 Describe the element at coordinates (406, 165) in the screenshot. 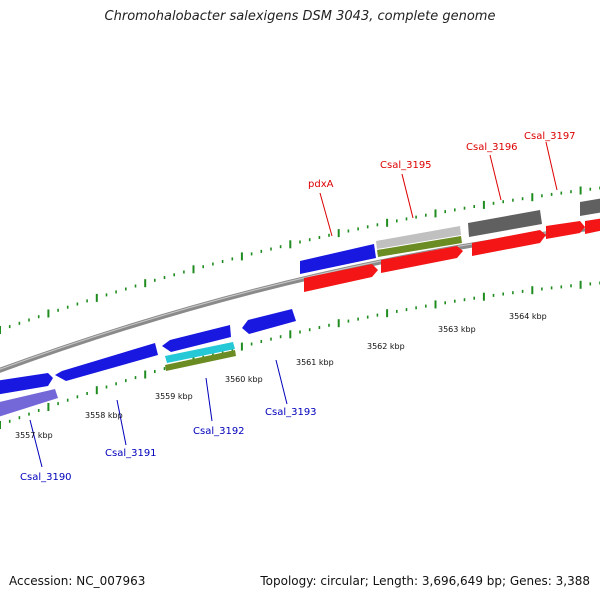

I see `label-csal-3195: Csal_3195` at that location.